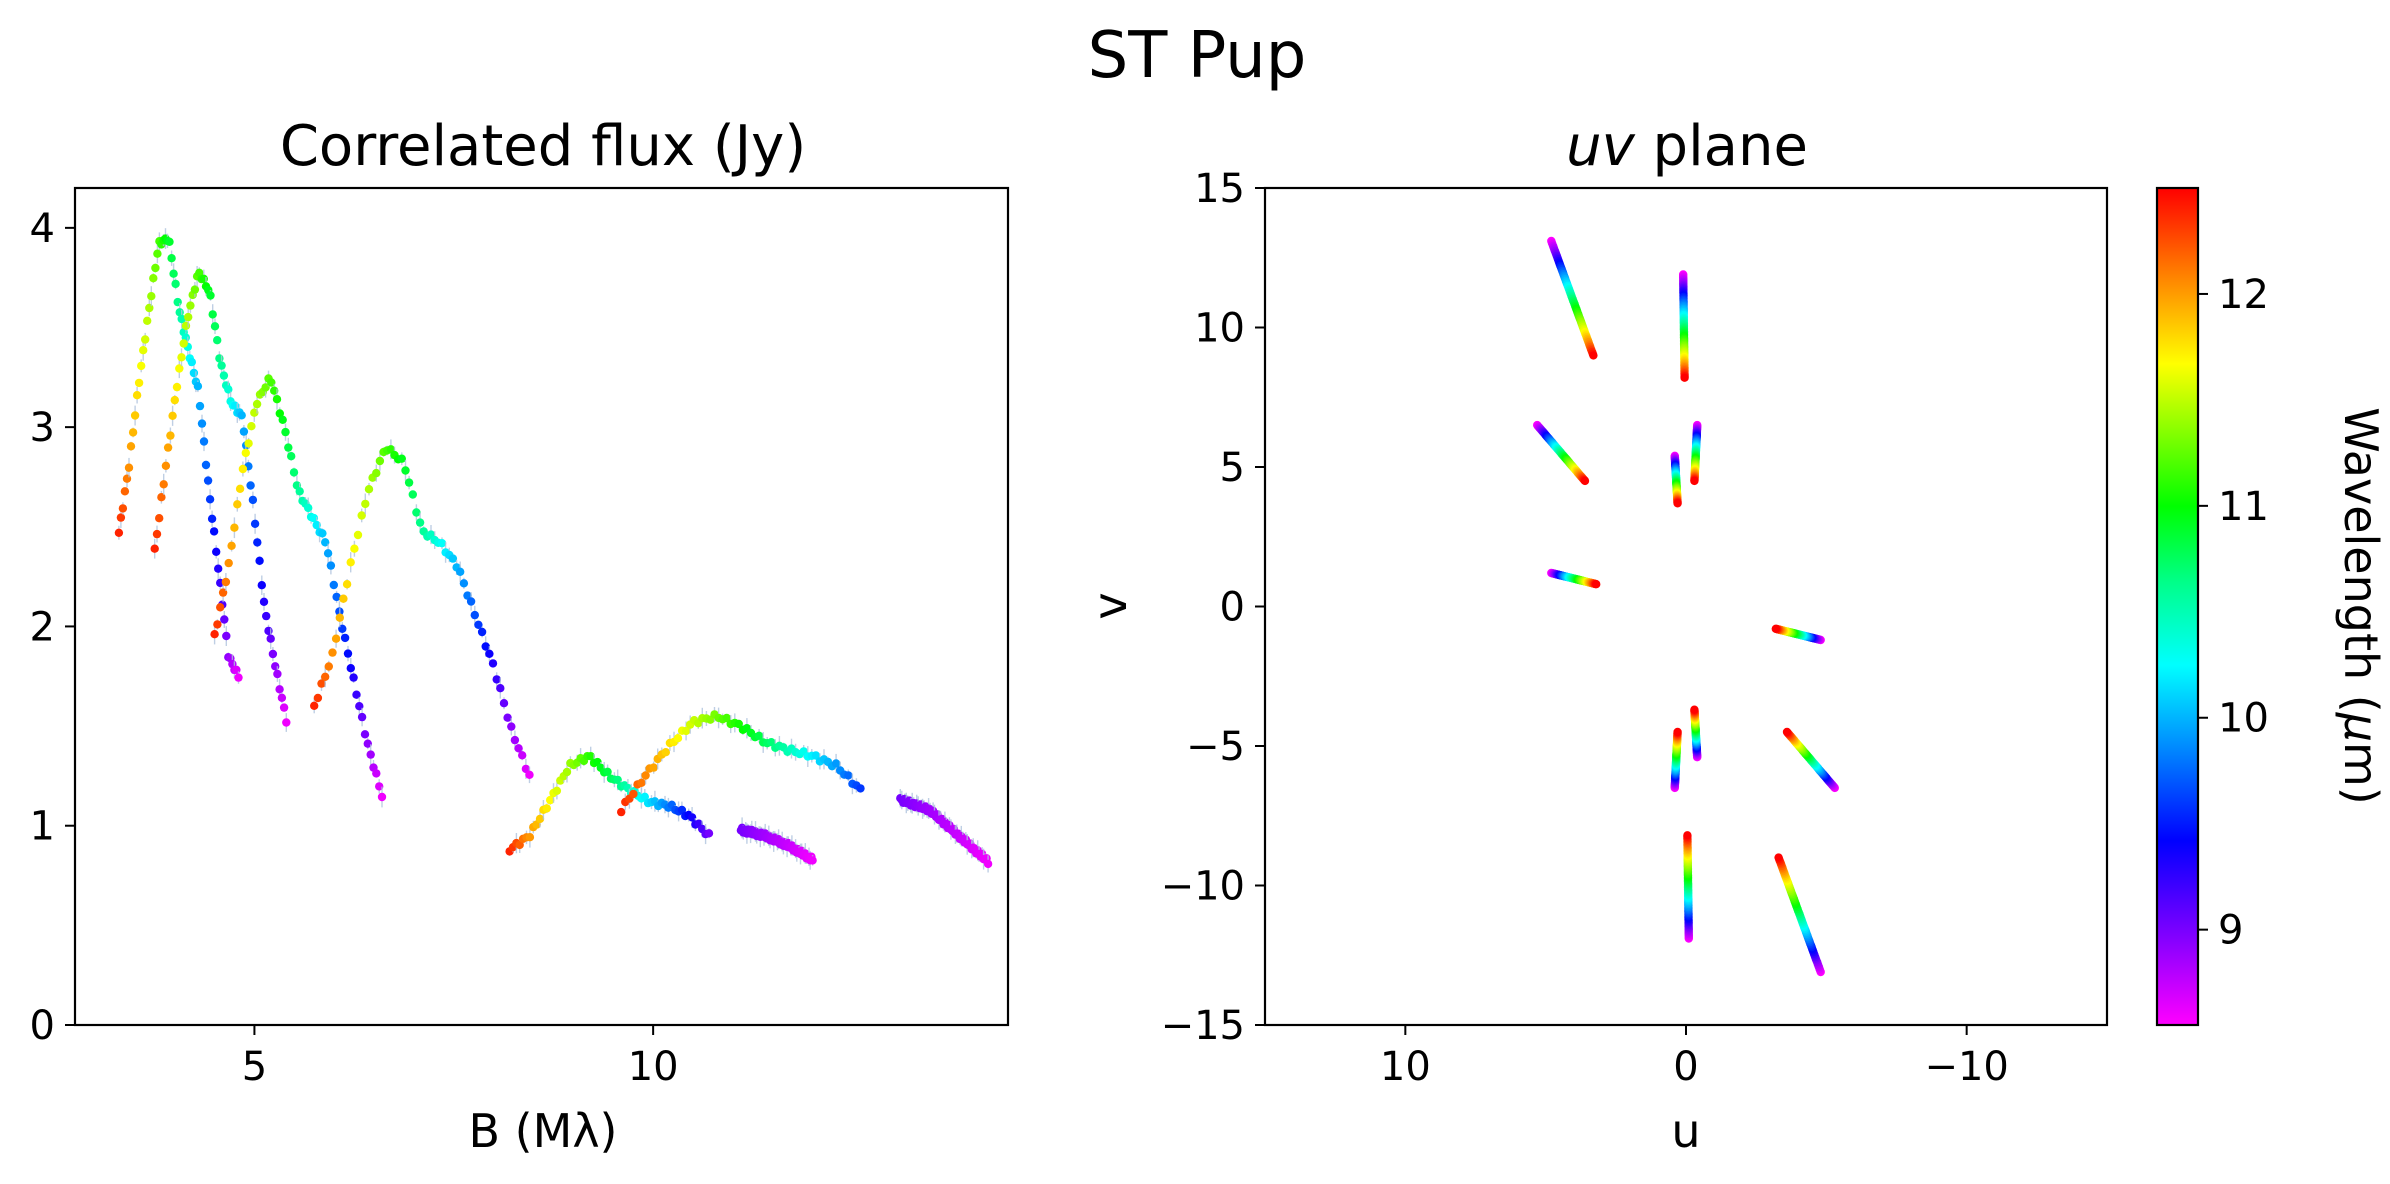 The image size is (2390, 1184). What do you see at coordinates (1686, 606) in the screenshot?
I see `uv-points` at bounding box center [1686, 606].